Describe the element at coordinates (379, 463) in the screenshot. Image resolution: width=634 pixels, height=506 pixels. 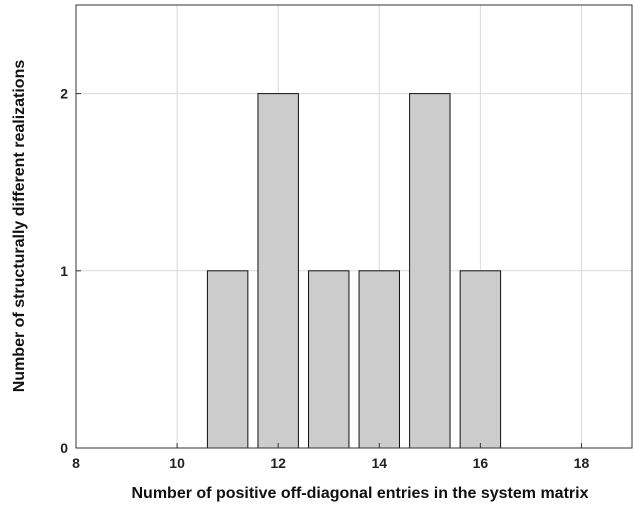
I see `x-tick-label: 14` at that location.